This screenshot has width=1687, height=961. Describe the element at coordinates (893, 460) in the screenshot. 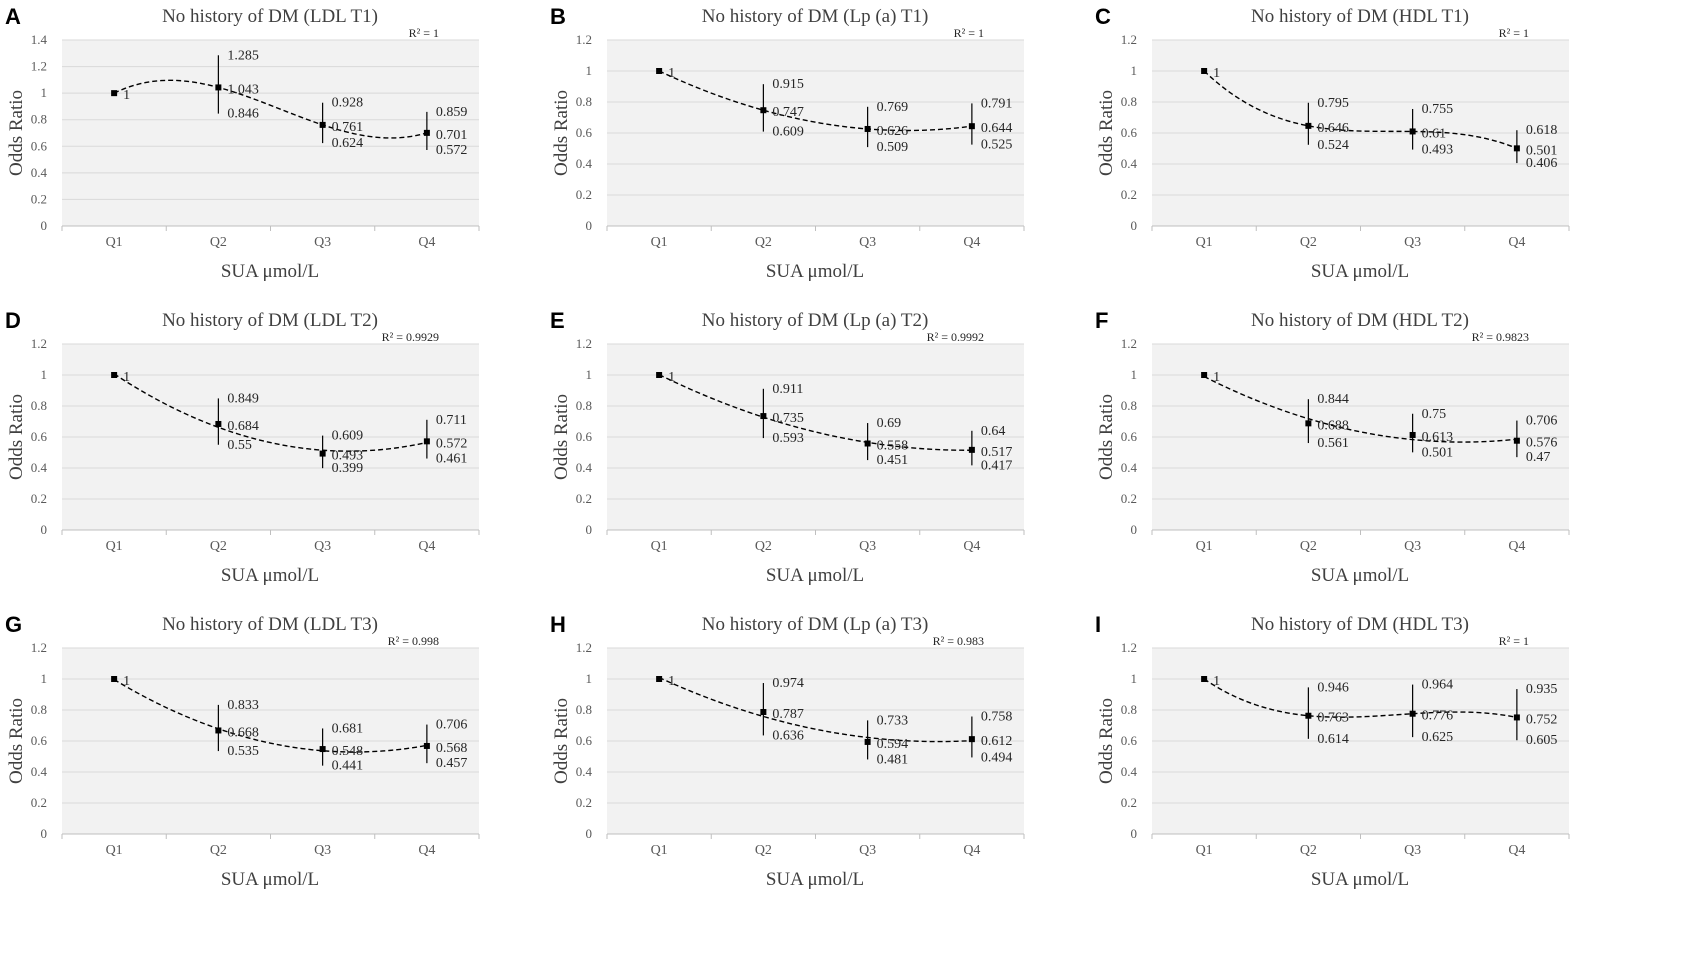

I see `lower-ci-label: 0.451` at that location.